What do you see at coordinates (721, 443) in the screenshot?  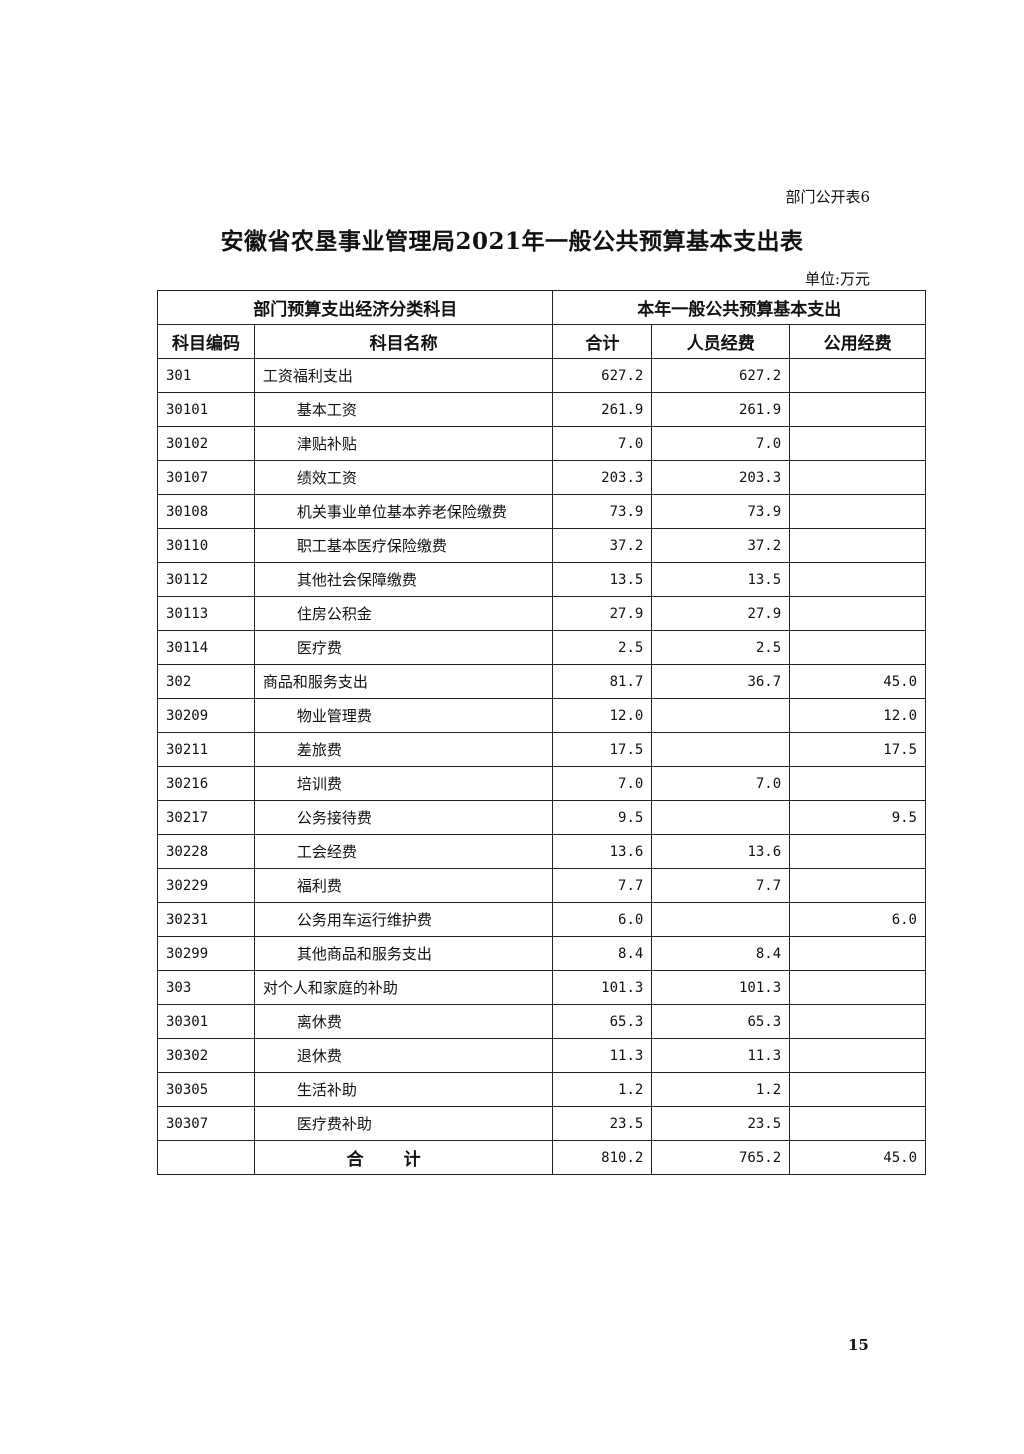 I see `cell-personnel: 7.0` at bounding box center [721, 443].